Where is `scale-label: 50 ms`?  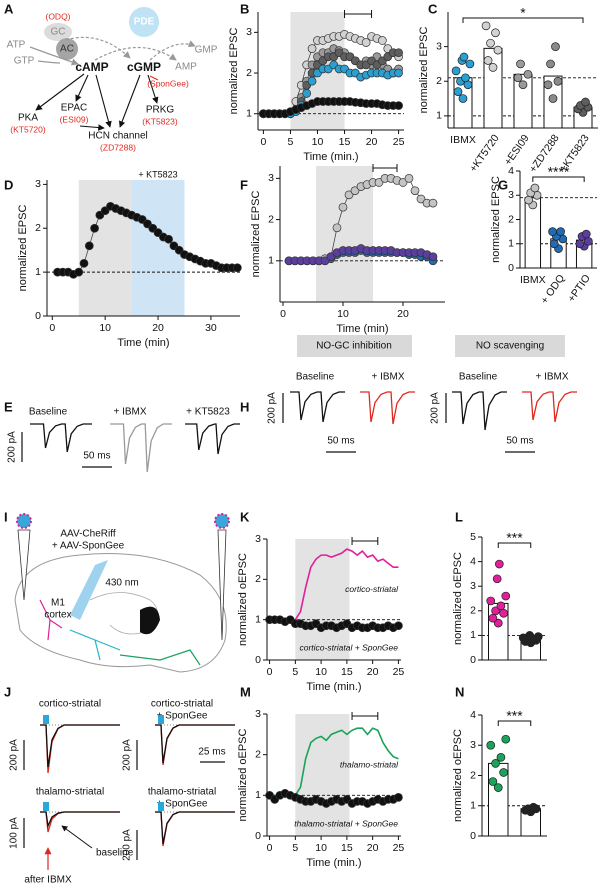
scale-label: 50 ms is located at coordinates (340, 441).